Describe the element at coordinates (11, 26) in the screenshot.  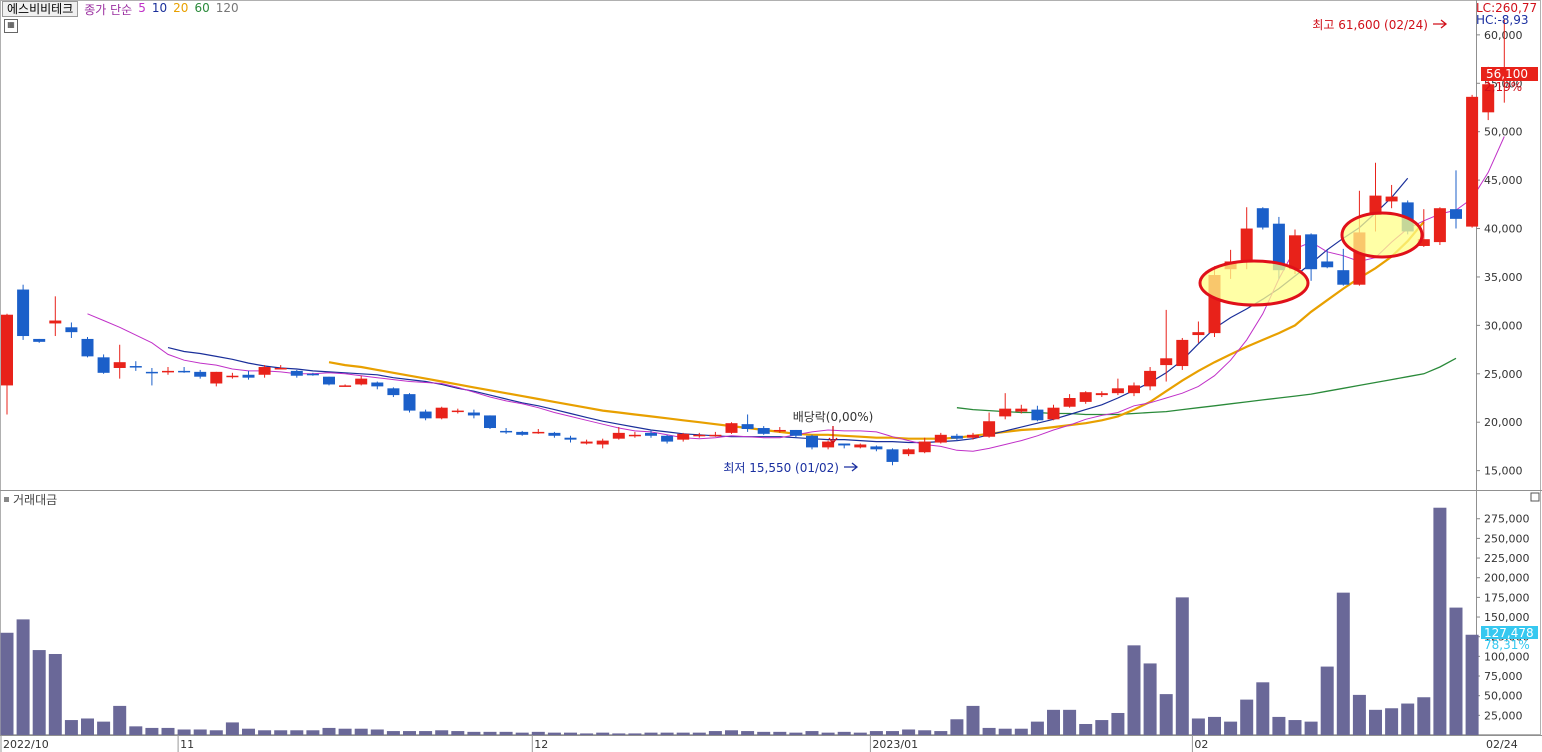
I see `table-view-icon: ▦` at that location.